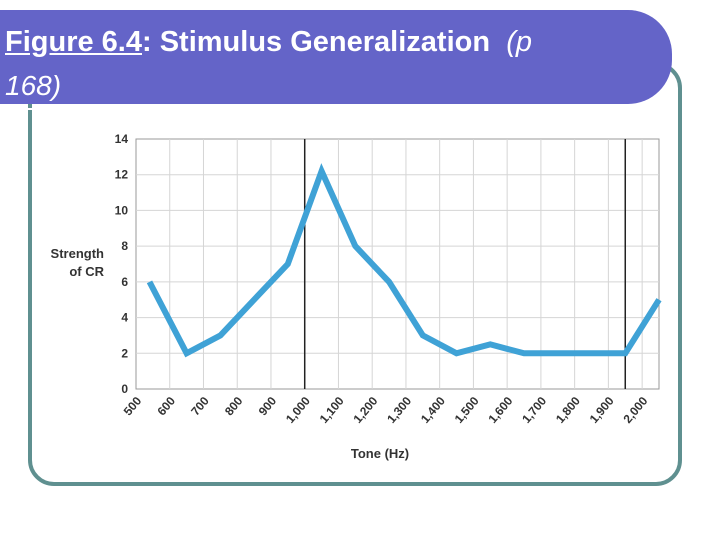 Image resolution: width=720 pixels, height=540 pixels. Describe the element at coordinates (534, 410) in the screenshot. I see `x-tick-label: 1,700` at that location.